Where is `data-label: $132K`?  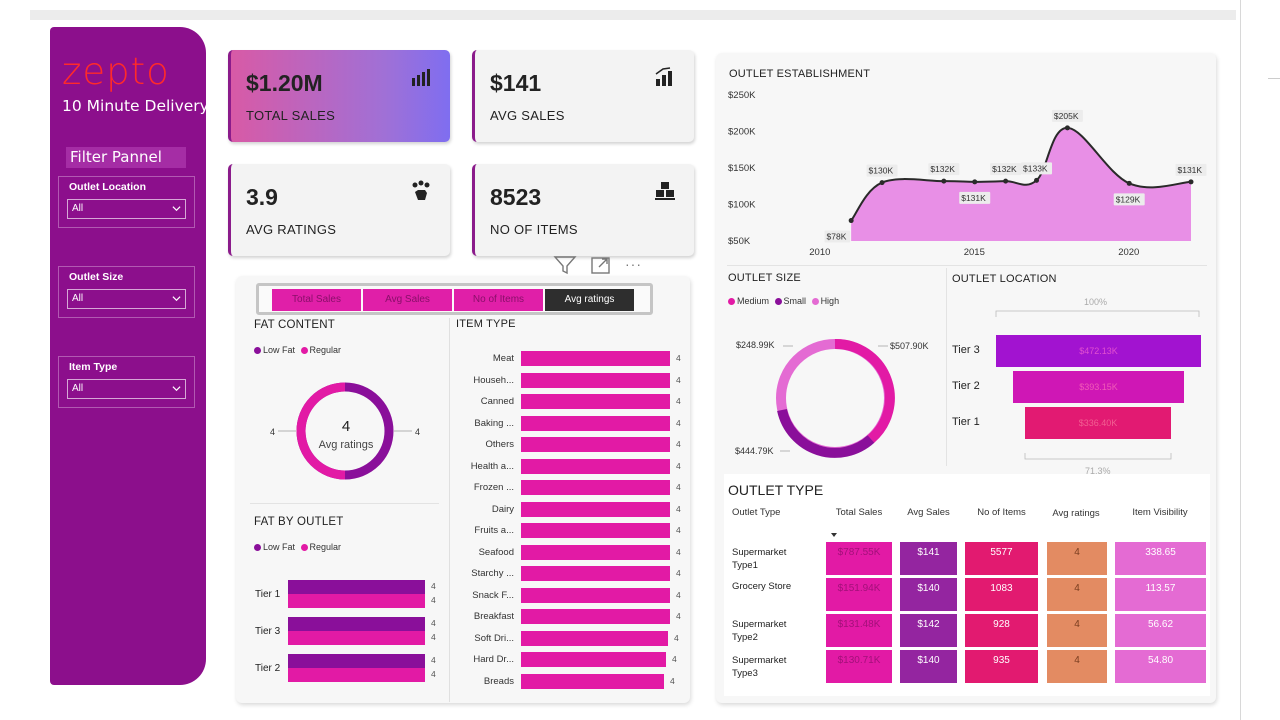 data-label: $132K is located at coordinates (1004, 169).